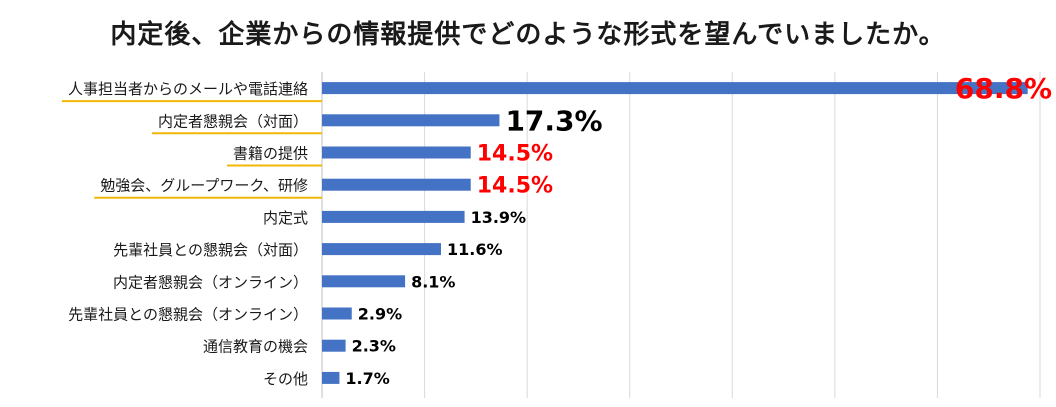 This screenshot has width=1056, height=407. I want to click on category-label: その他, so click(285, 379).